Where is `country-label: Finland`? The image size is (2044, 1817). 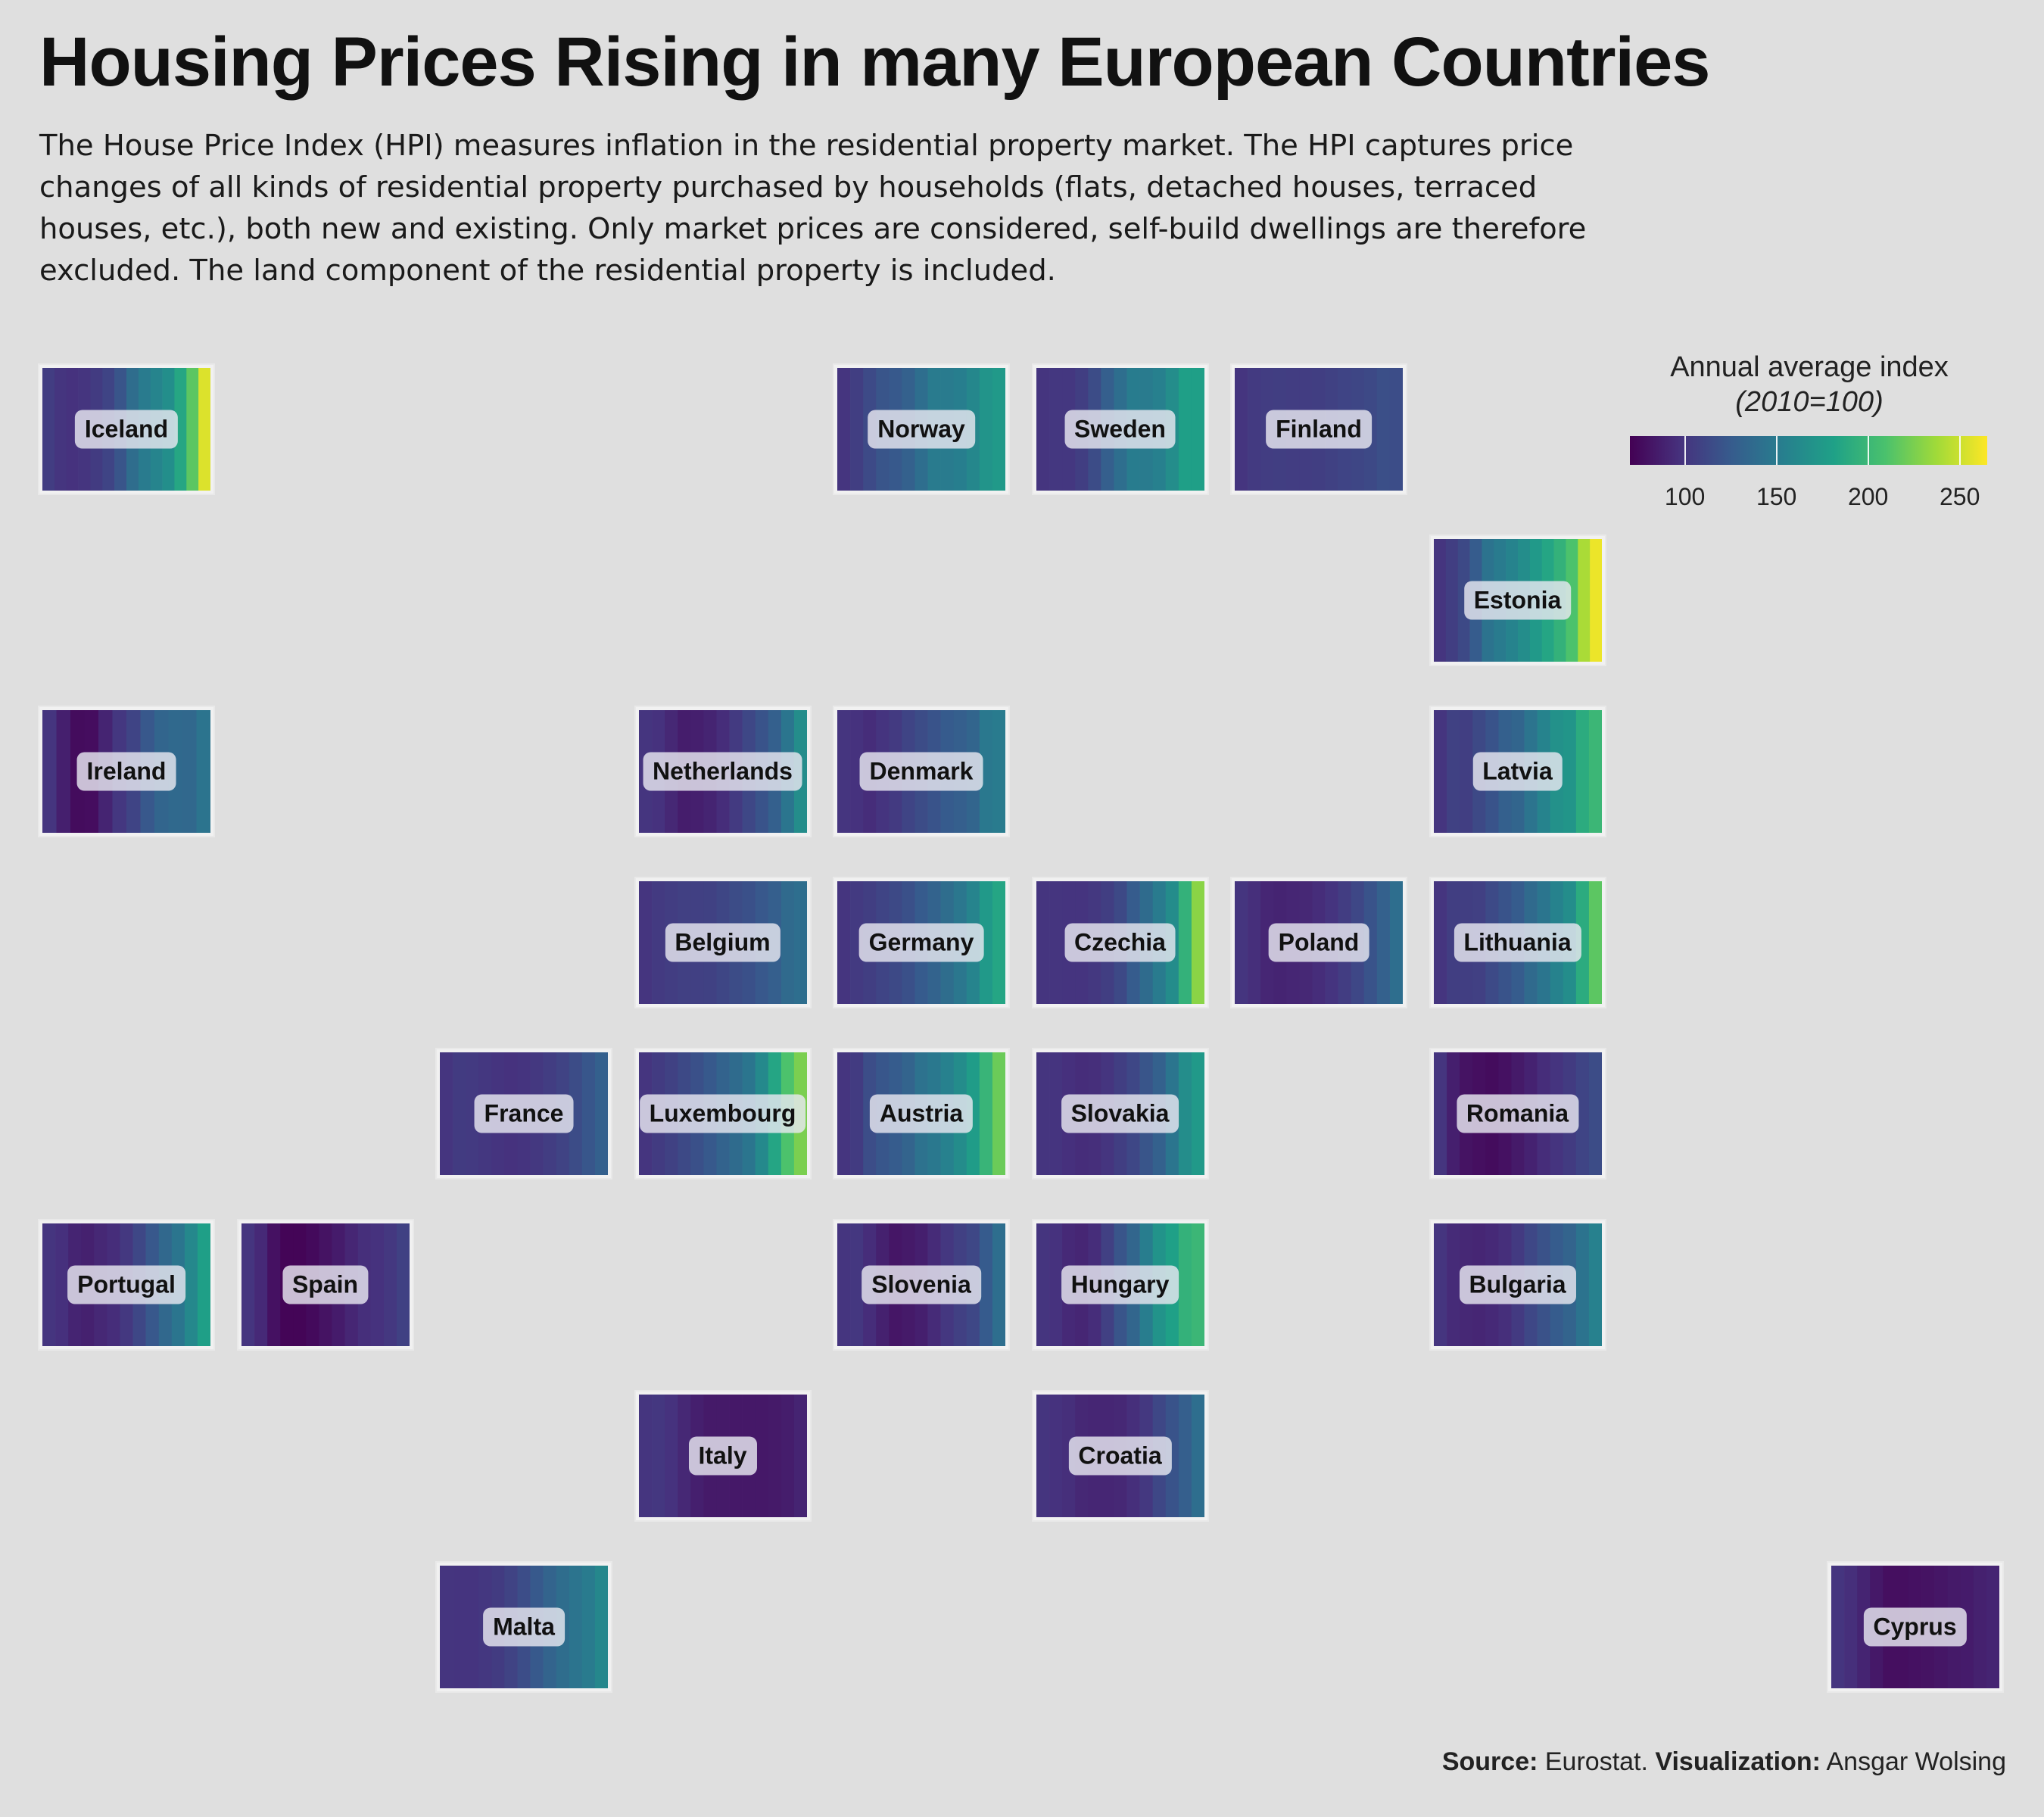 country-label: Finland is located at coordinates (1319, 429).